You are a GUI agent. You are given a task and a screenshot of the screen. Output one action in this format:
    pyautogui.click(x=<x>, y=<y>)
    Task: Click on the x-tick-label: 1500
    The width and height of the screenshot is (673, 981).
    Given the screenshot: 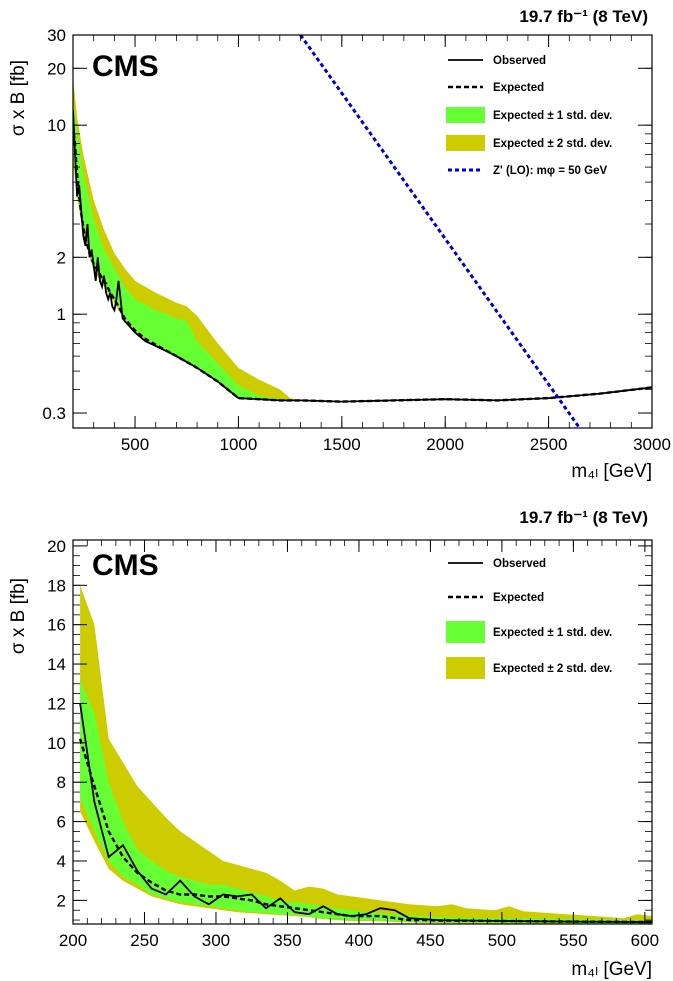 What is the action you would take?
    pyautogui.click(x=342, y=444)
    